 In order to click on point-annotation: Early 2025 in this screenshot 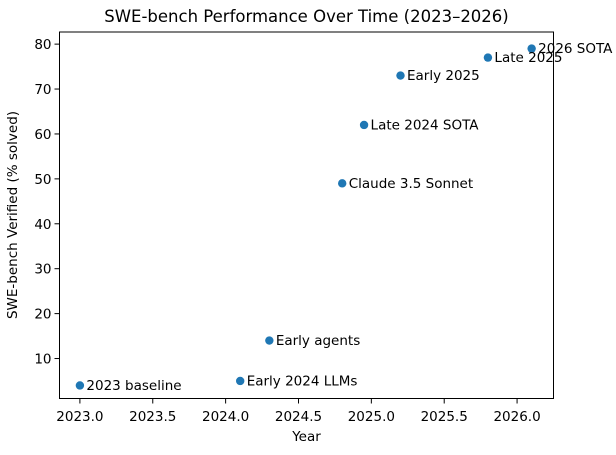, I will do `click(443, 76)`.